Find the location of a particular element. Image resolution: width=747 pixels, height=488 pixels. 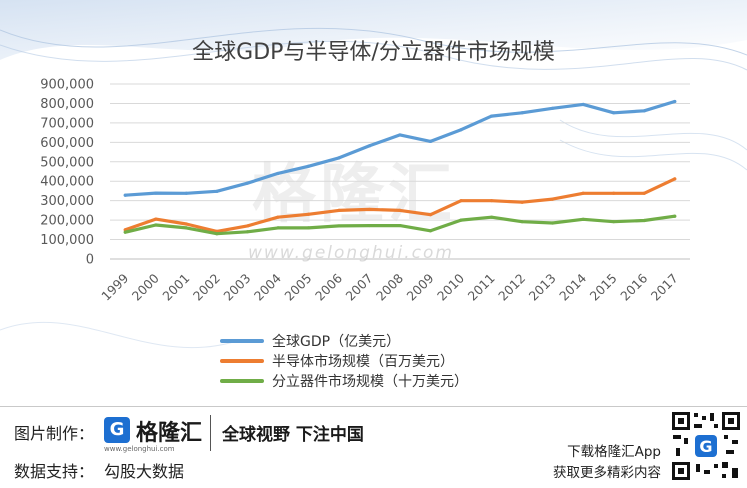

legend-item-discrete: 分立器件市场规模（十万美元） is located at coordinates (344, 381).